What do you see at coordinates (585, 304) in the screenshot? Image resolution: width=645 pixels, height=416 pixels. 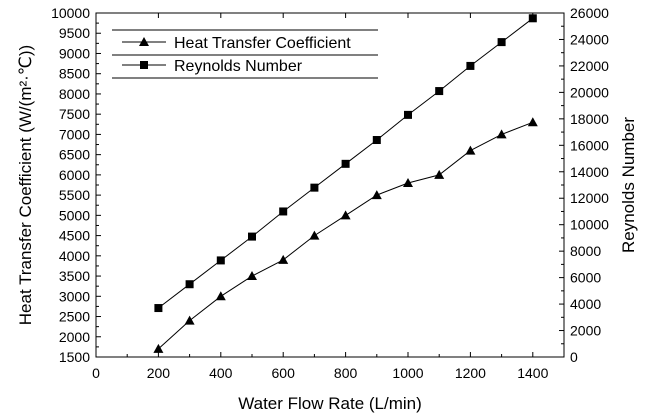 I see `right-y-tick-label: 4000` at bounding box center [585, 304].